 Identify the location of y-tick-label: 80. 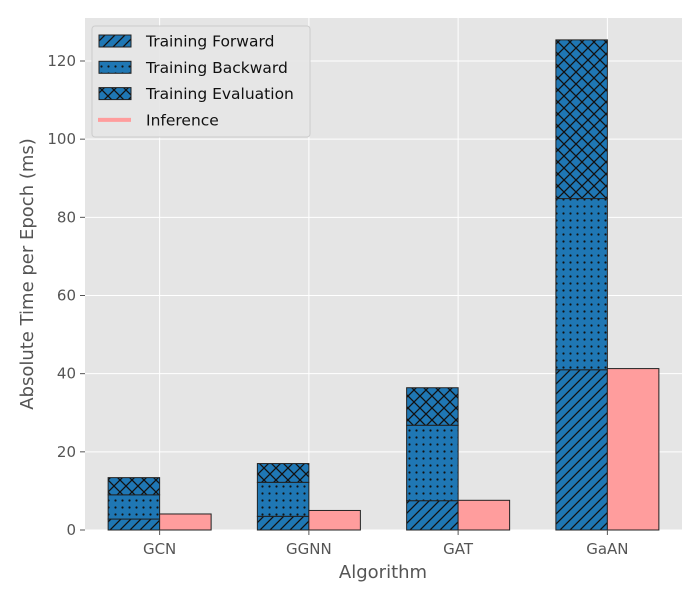
(66, 217).